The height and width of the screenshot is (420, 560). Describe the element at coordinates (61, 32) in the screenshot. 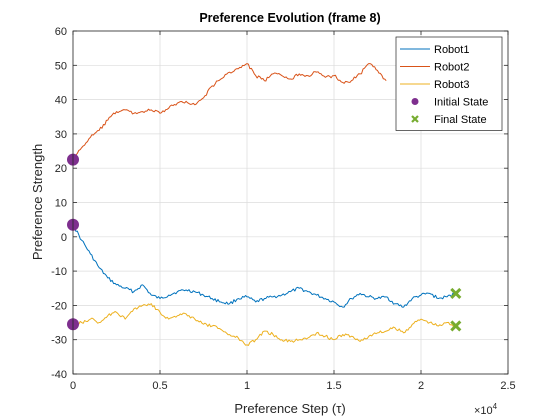

I see `y-tick-label: 60` at that location.